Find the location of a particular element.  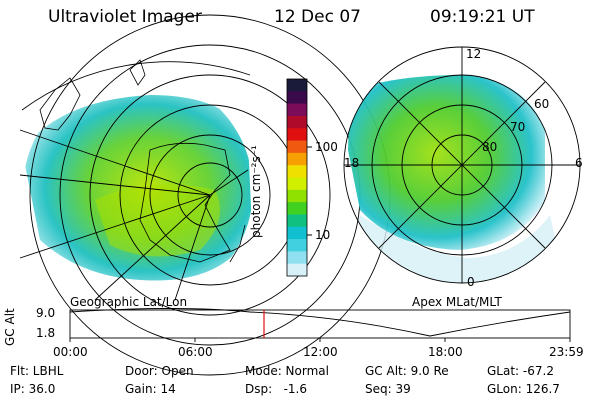

info-glat: GLat: -67.2 is located at coordinates (520, 371).